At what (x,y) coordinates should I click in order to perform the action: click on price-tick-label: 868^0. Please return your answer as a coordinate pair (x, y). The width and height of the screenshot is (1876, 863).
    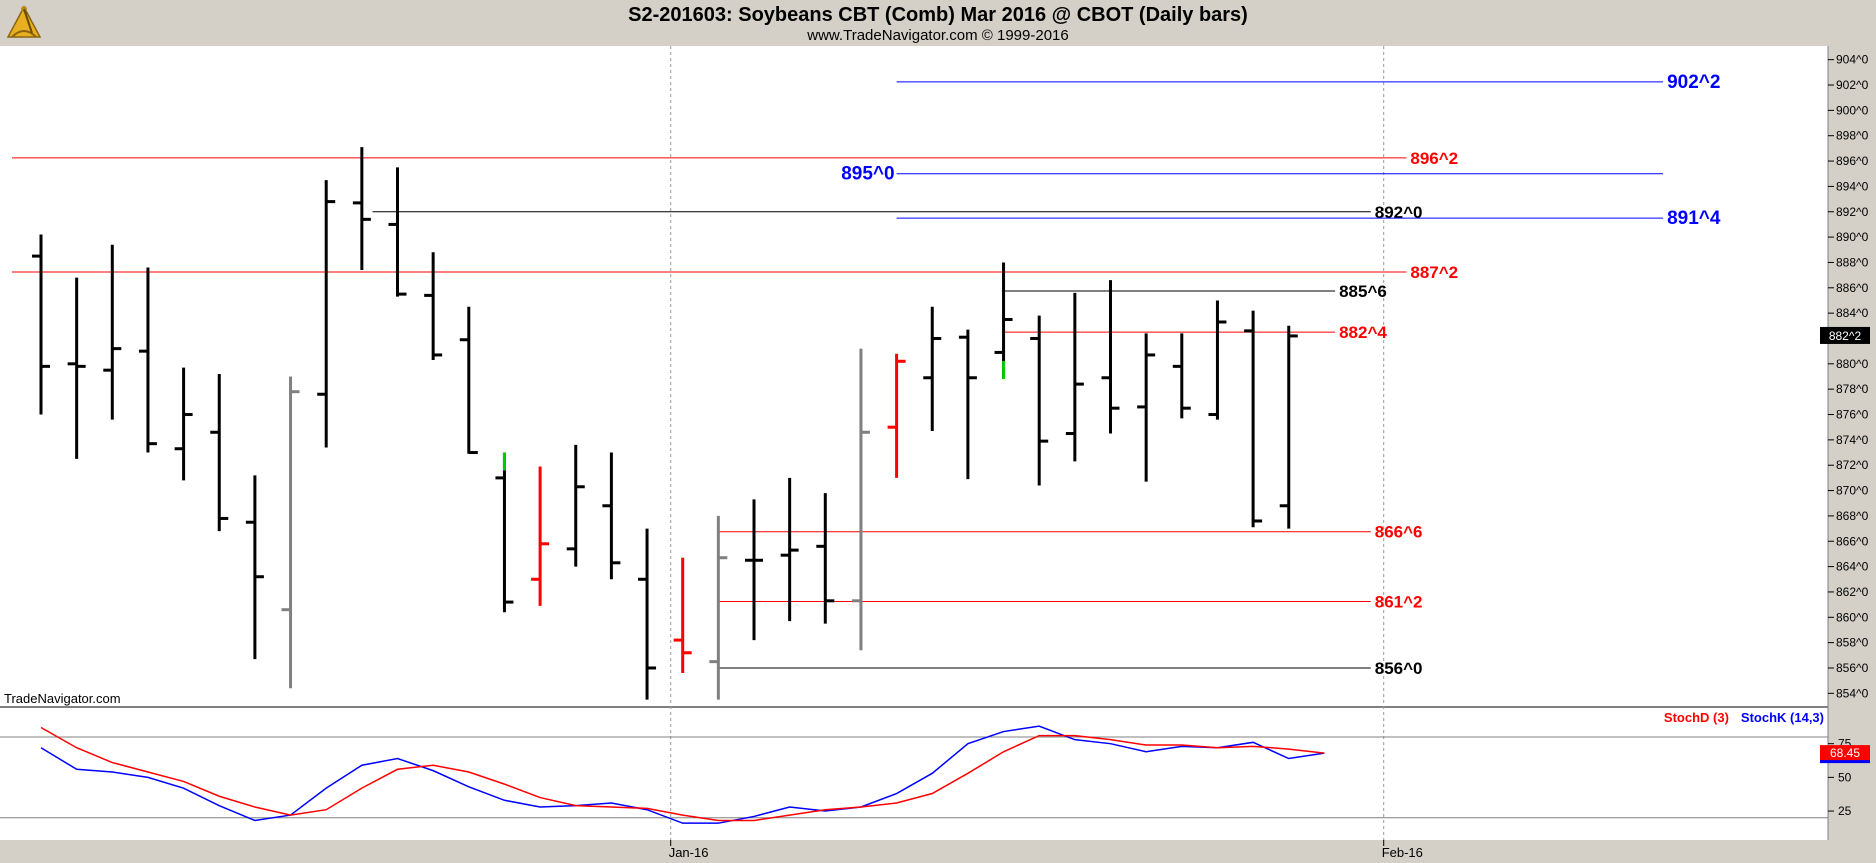
    Looking at the image, I should click on (1852, 516).